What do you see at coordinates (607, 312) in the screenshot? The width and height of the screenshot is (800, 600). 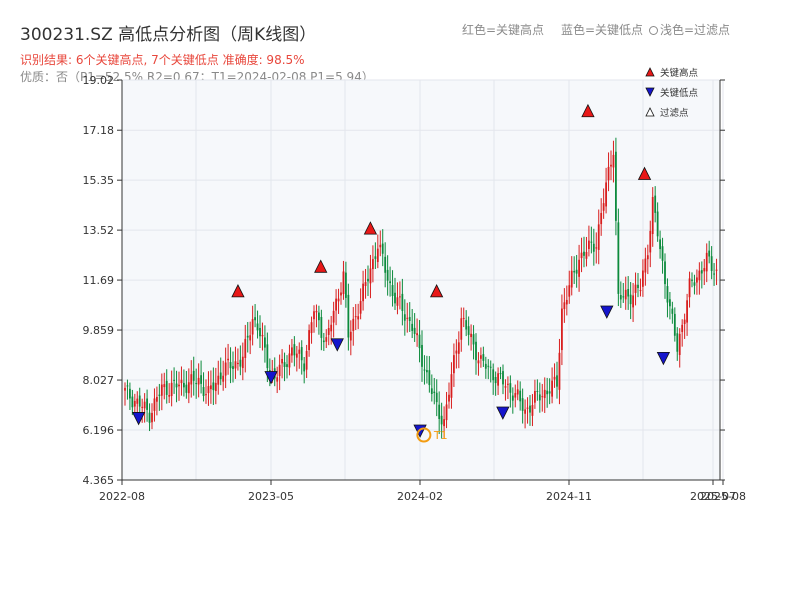 I see `key-low-marker` at bounding box center [607, 312].